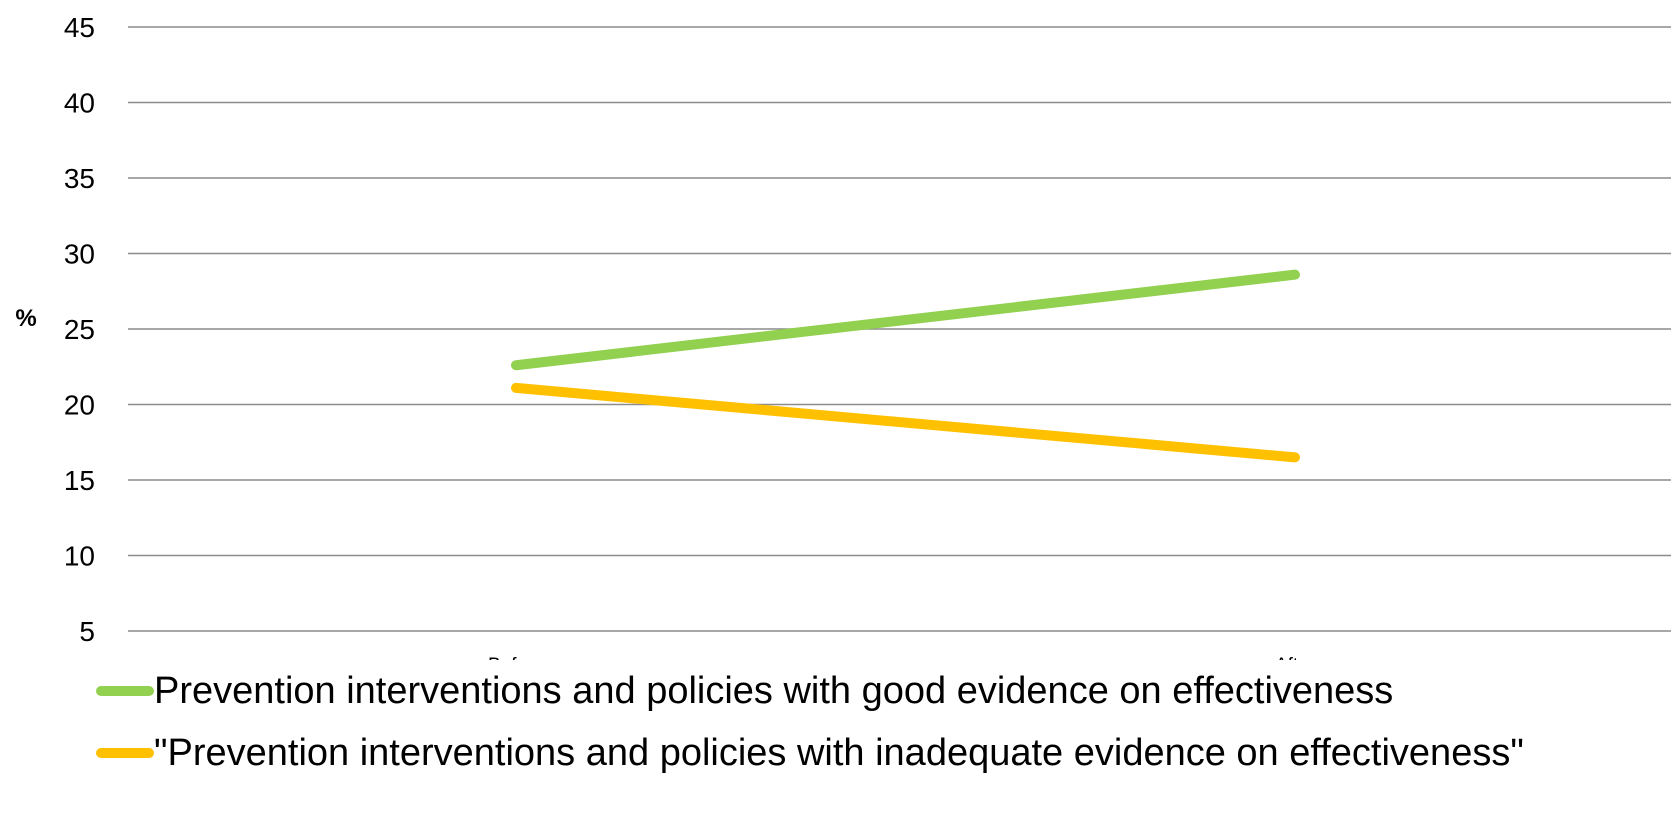 The image size is (1671, 823). I want to click on y-tick-label: 10, so click(79, 556).